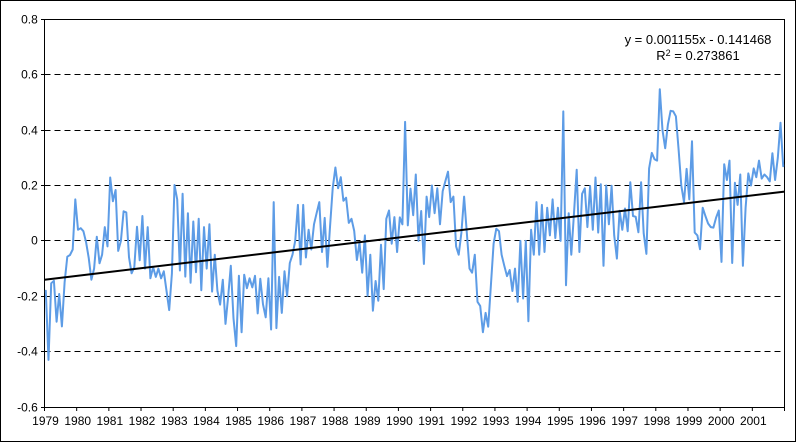 The width and height of the screenshot is (796, 442). I want to click on svg-text: 1993, so click(496, 421).